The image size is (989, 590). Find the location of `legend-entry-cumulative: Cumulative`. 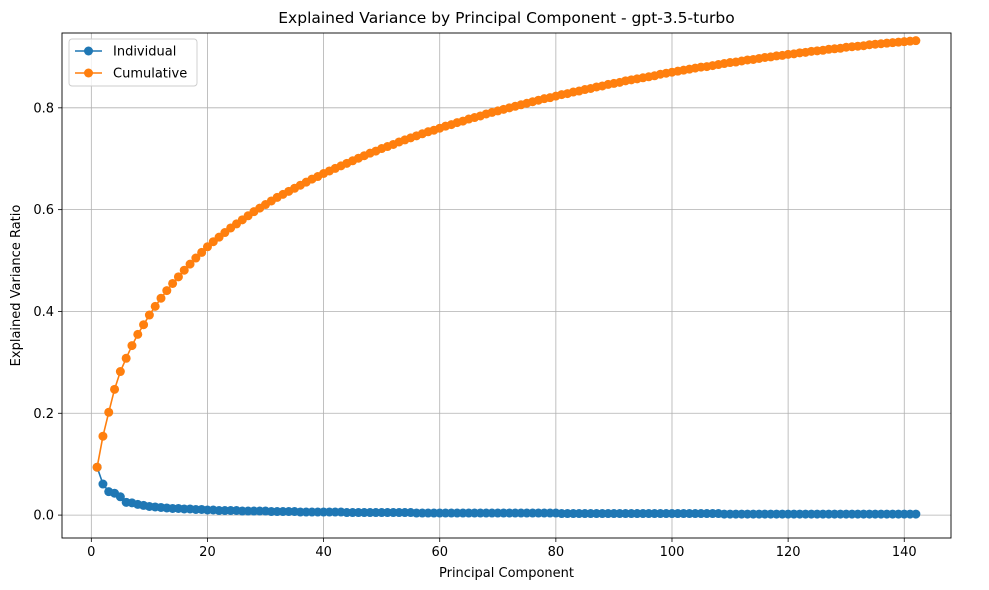

legend-entry-cumulative: Cumulative is located at coordinates (131, 74).